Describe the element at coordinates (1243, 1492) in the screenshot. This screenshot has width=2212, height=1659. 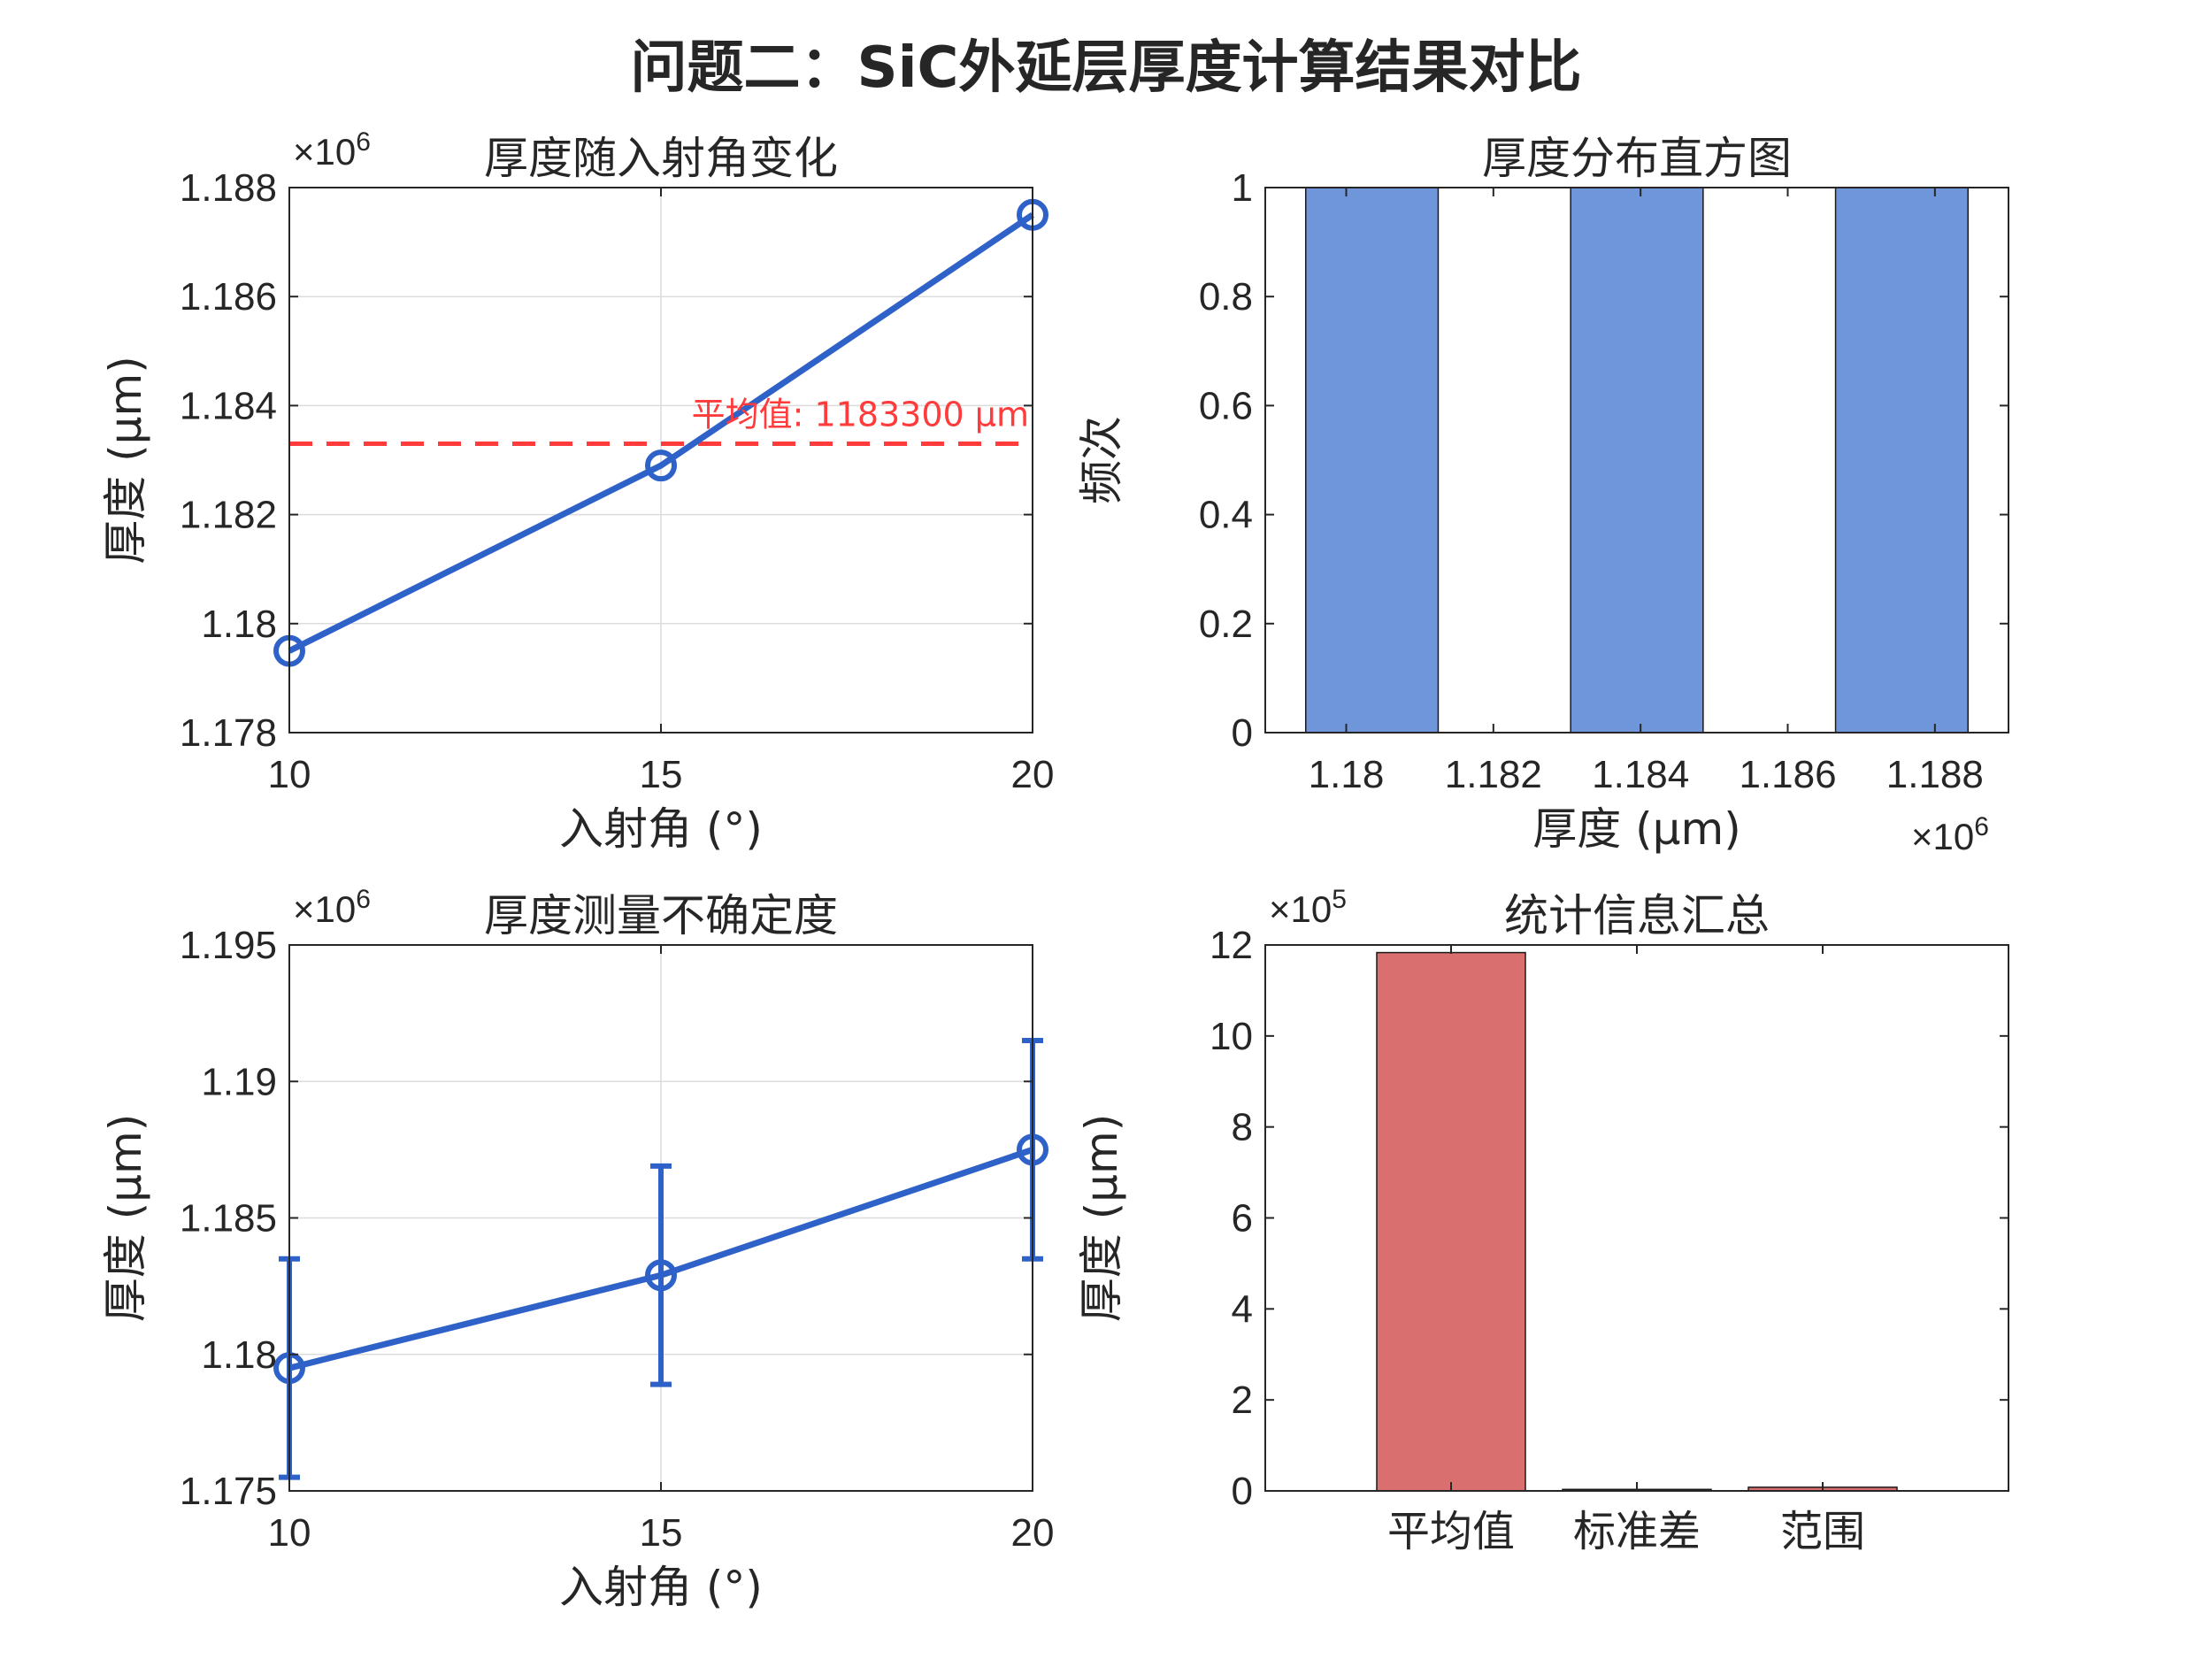
I see `statistics-chart-ytick-label: 0` at that location.